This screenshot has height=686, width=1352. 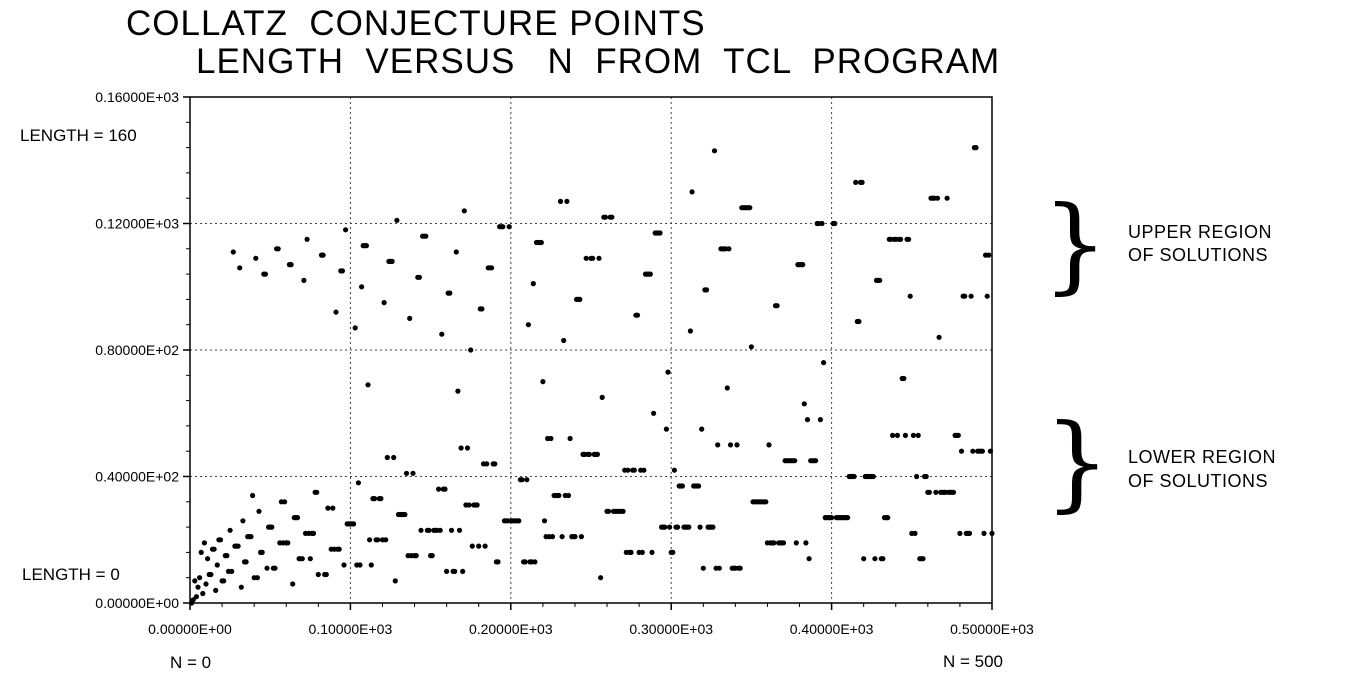 I want to click on length-max-label: LENGTH = 160, so click(x=78, y=135).